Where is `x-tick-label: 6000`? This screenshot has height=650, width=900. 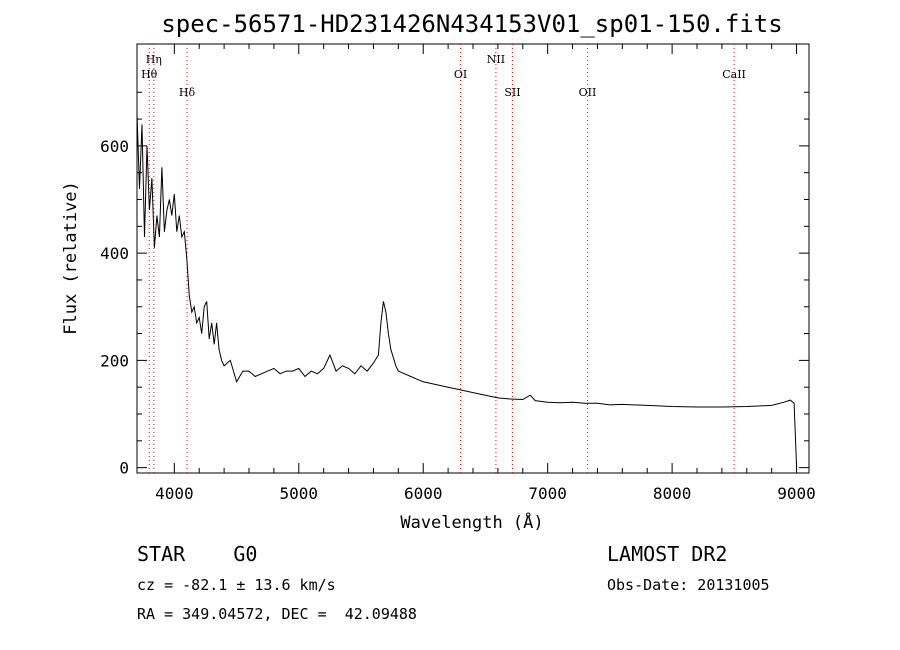
x-tick-label: 6000 is located at coordinates (423, 493).